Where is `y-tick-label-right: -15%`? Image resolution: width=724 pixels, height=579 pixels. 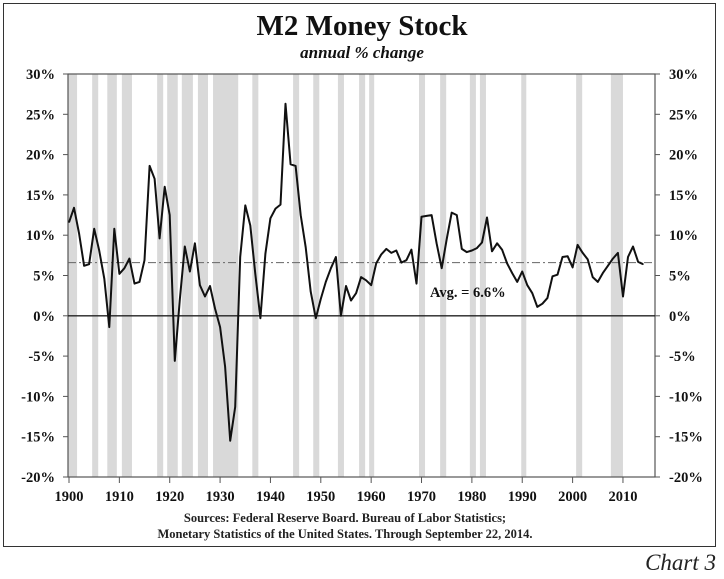
y-tick-label-right: -15% is located at coordinates (686, 438).